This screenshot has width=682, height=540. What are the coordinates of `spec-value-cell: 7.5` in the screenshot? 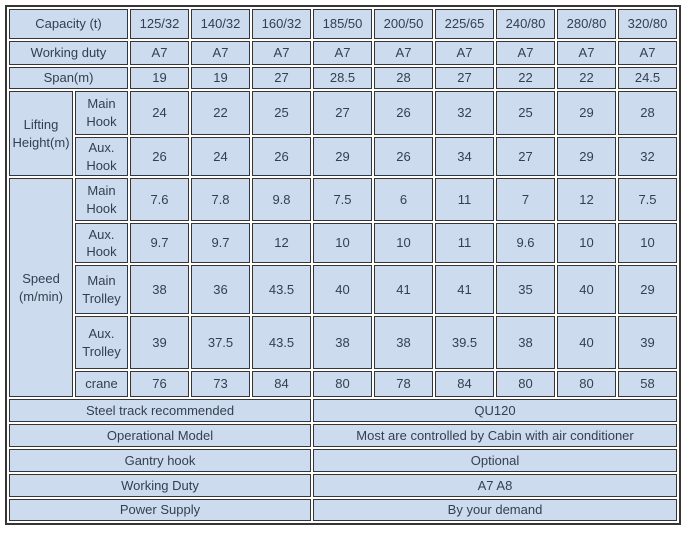 It's located at (647, 200).